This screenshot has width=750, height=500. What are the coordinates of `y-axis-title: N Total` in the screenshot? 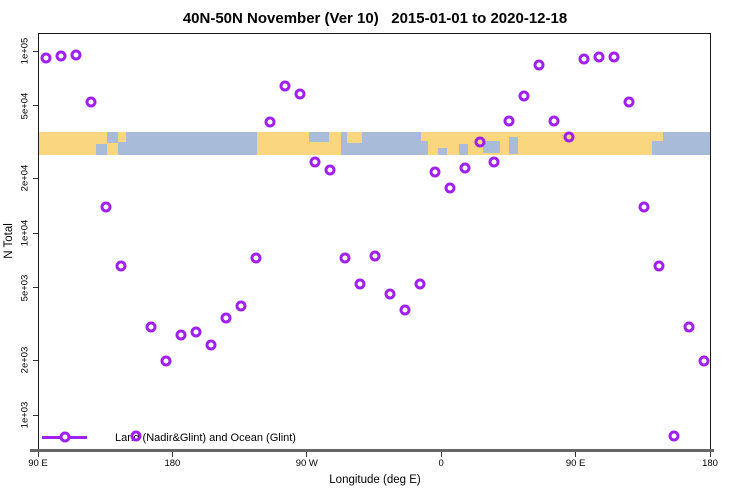 It's located at (9, 241).